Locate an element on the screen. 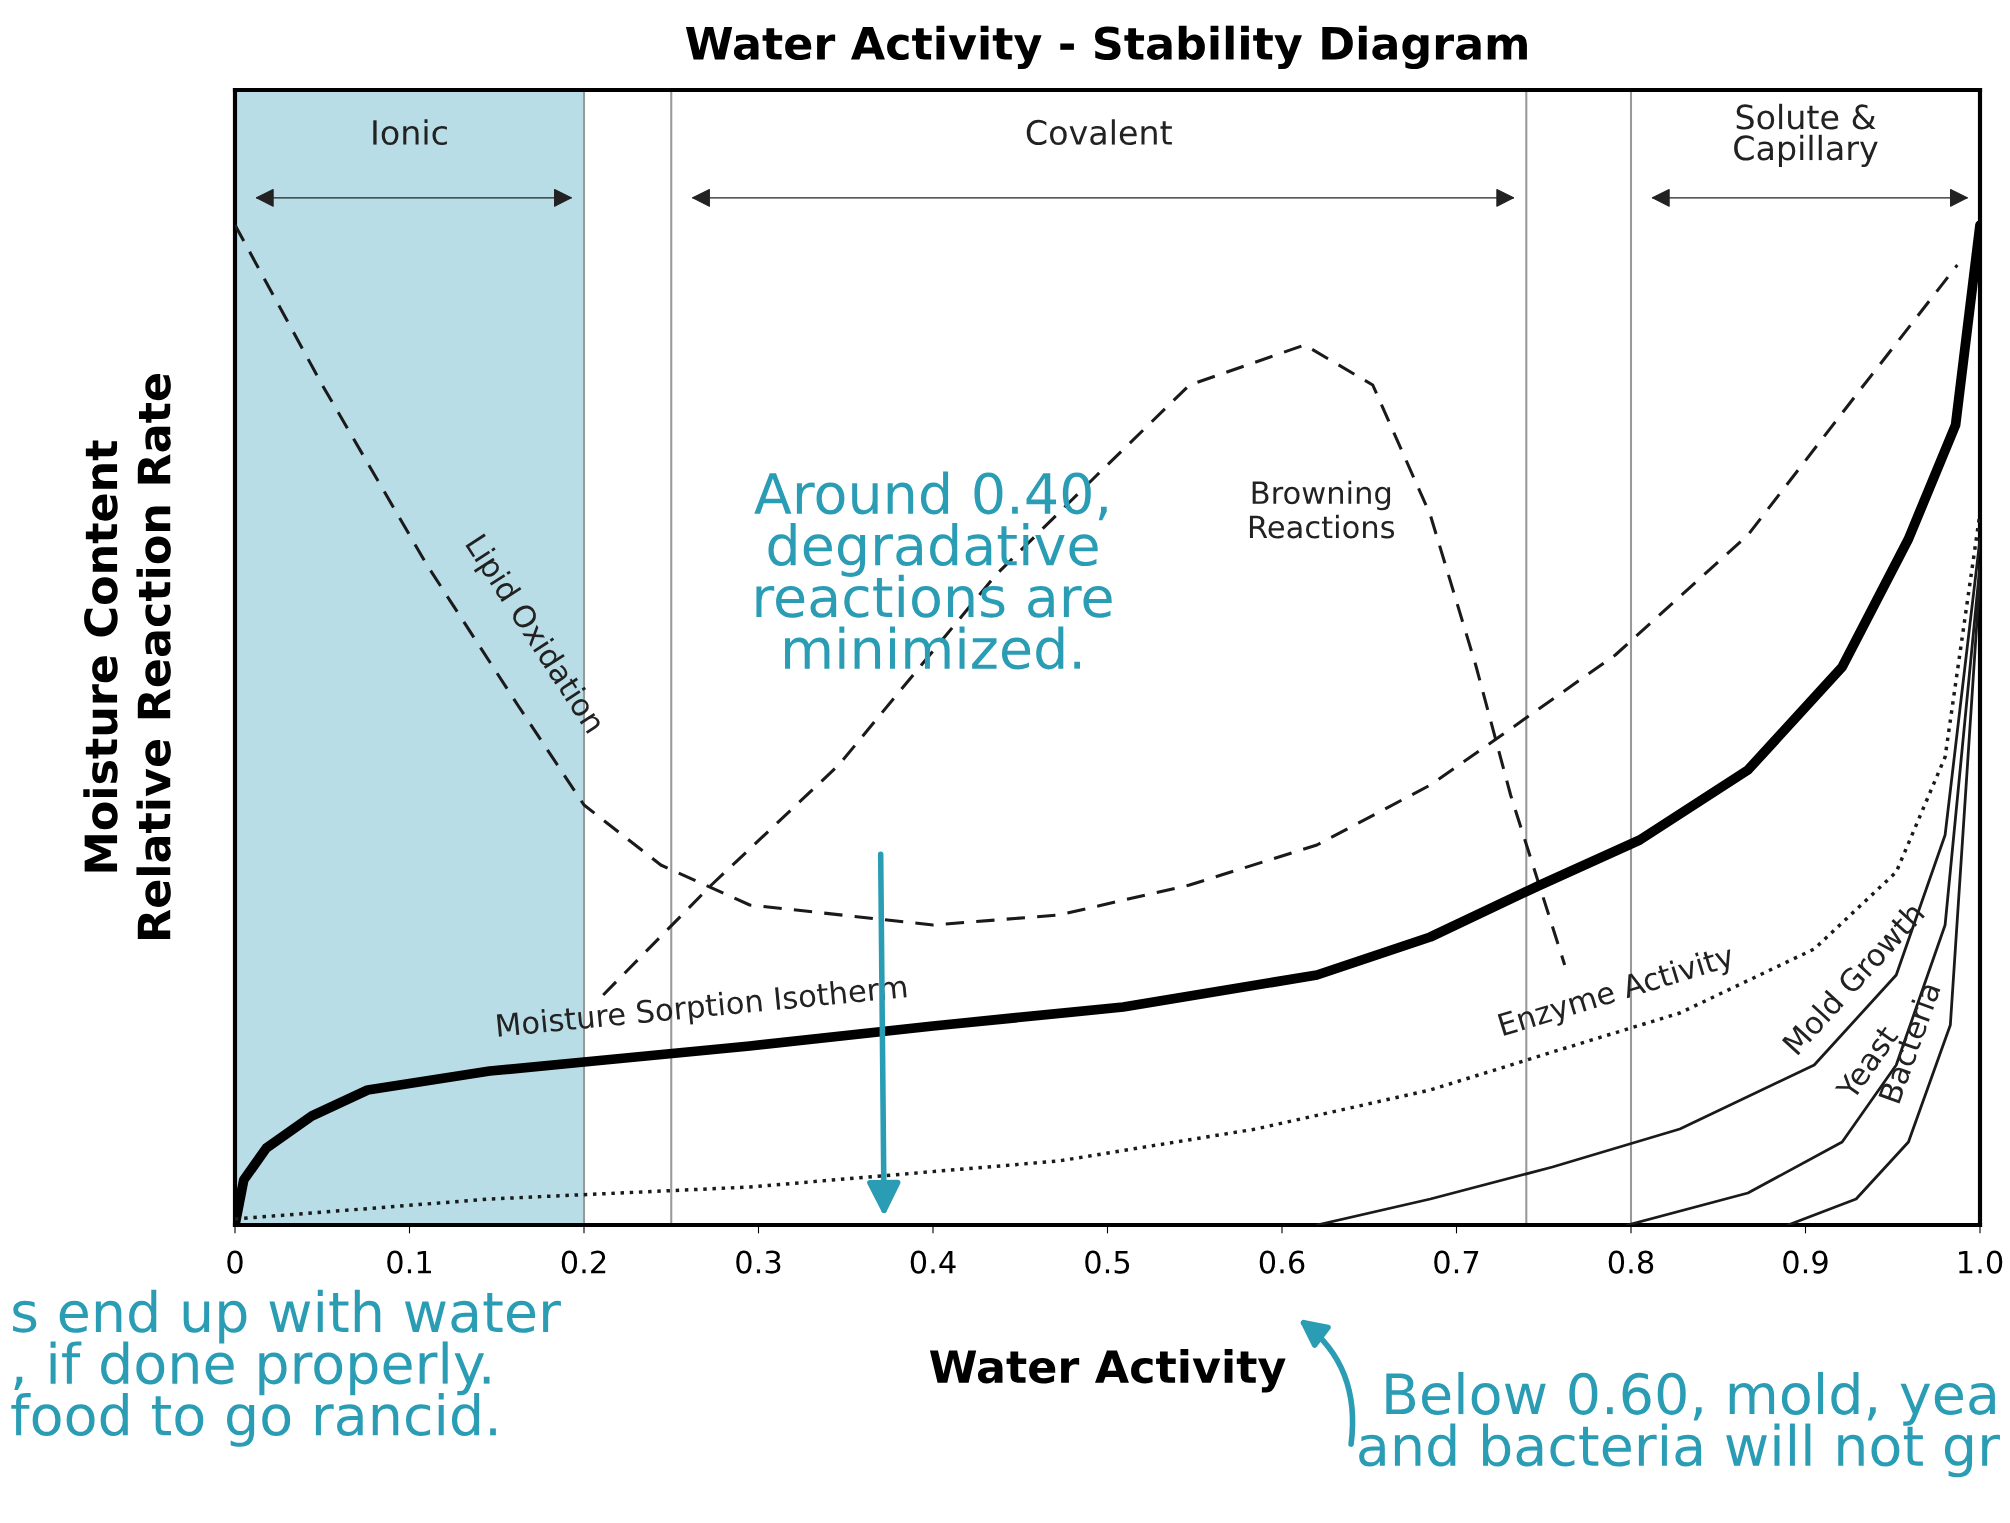 Image resolution: width=2010 pixels, height=1523 pixels. x-tick-label: 0.7 is located at coordinates (1456, 1262).